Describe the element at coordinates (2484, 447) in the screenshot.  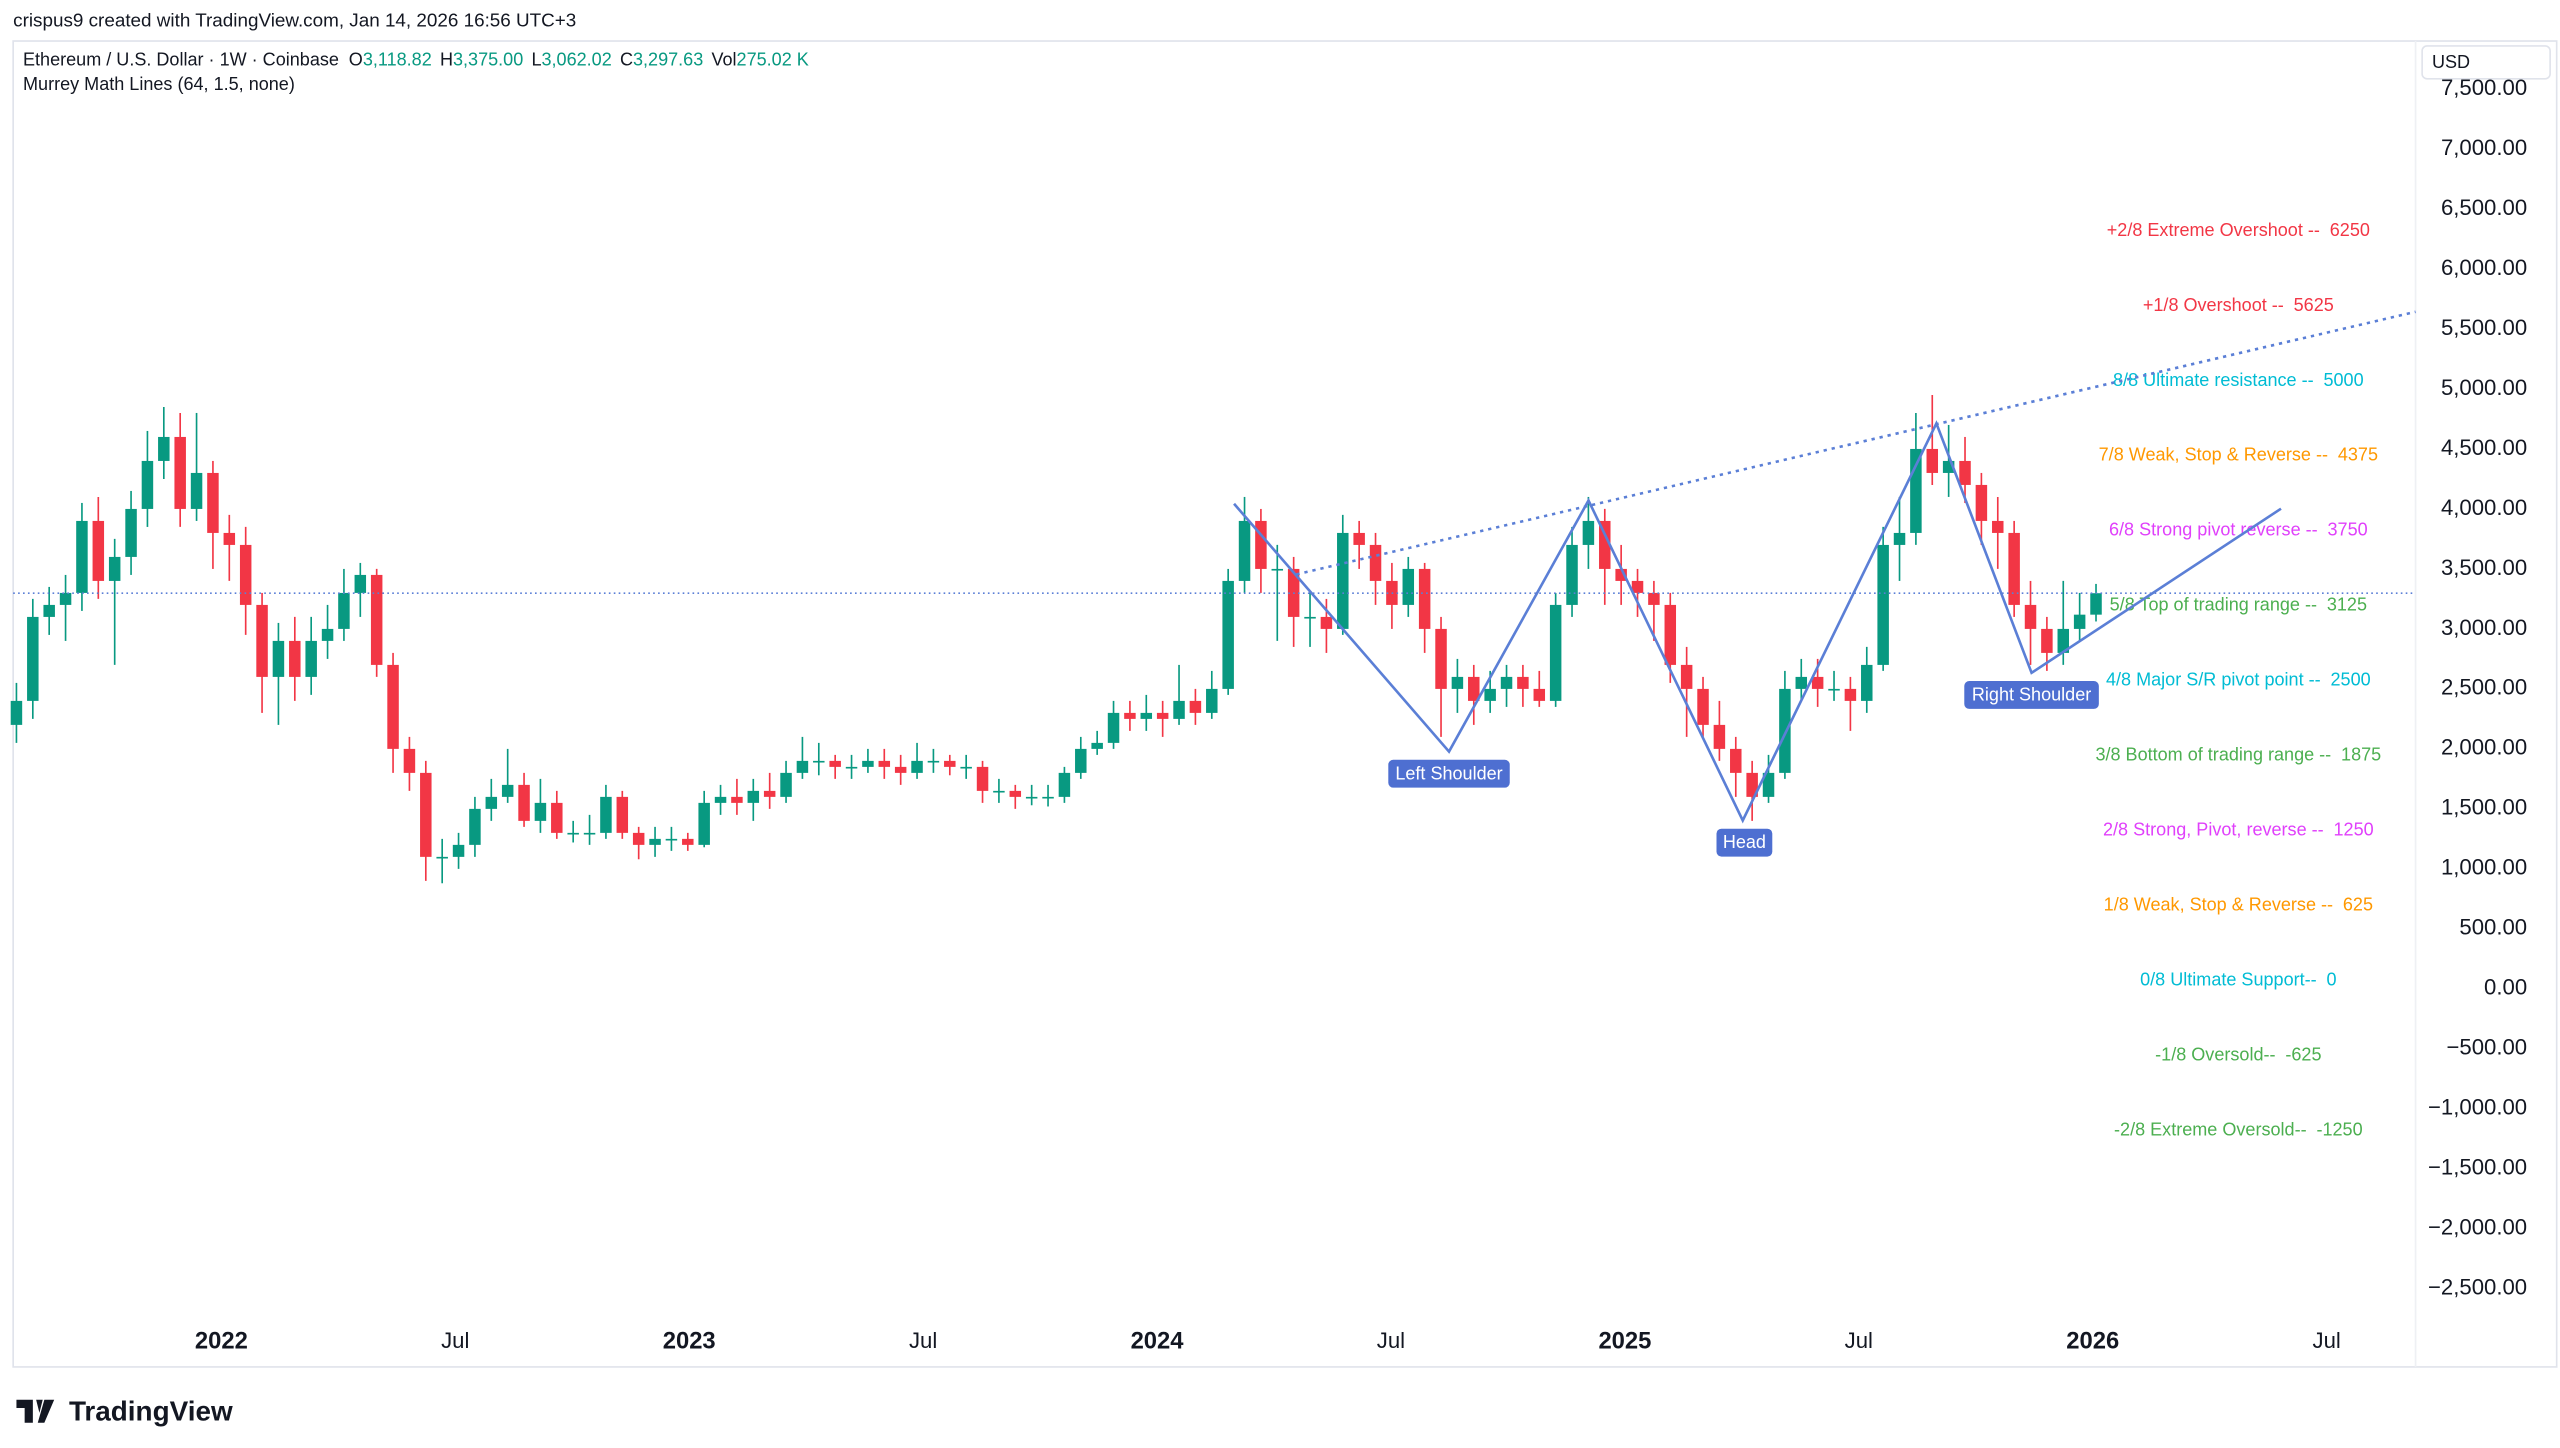
I see `y-tick-label: 4,500.00` at that location.